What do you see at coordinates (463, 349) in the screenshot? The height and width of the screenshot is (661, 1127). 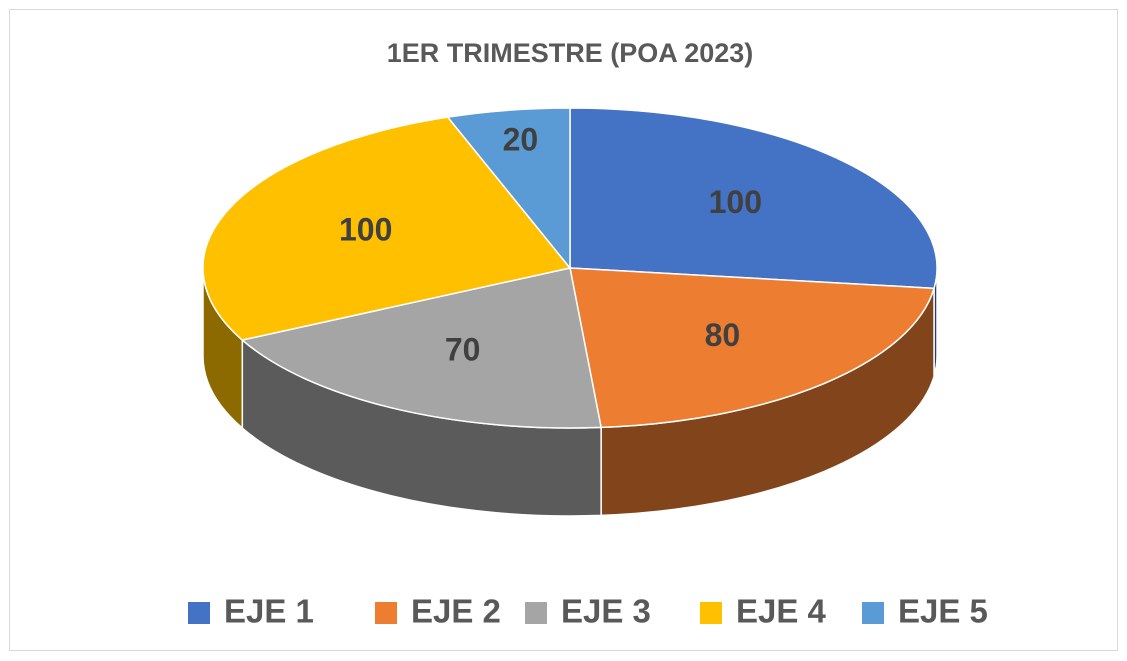 I see `data-label: 70` at bounding box center [463, 349].